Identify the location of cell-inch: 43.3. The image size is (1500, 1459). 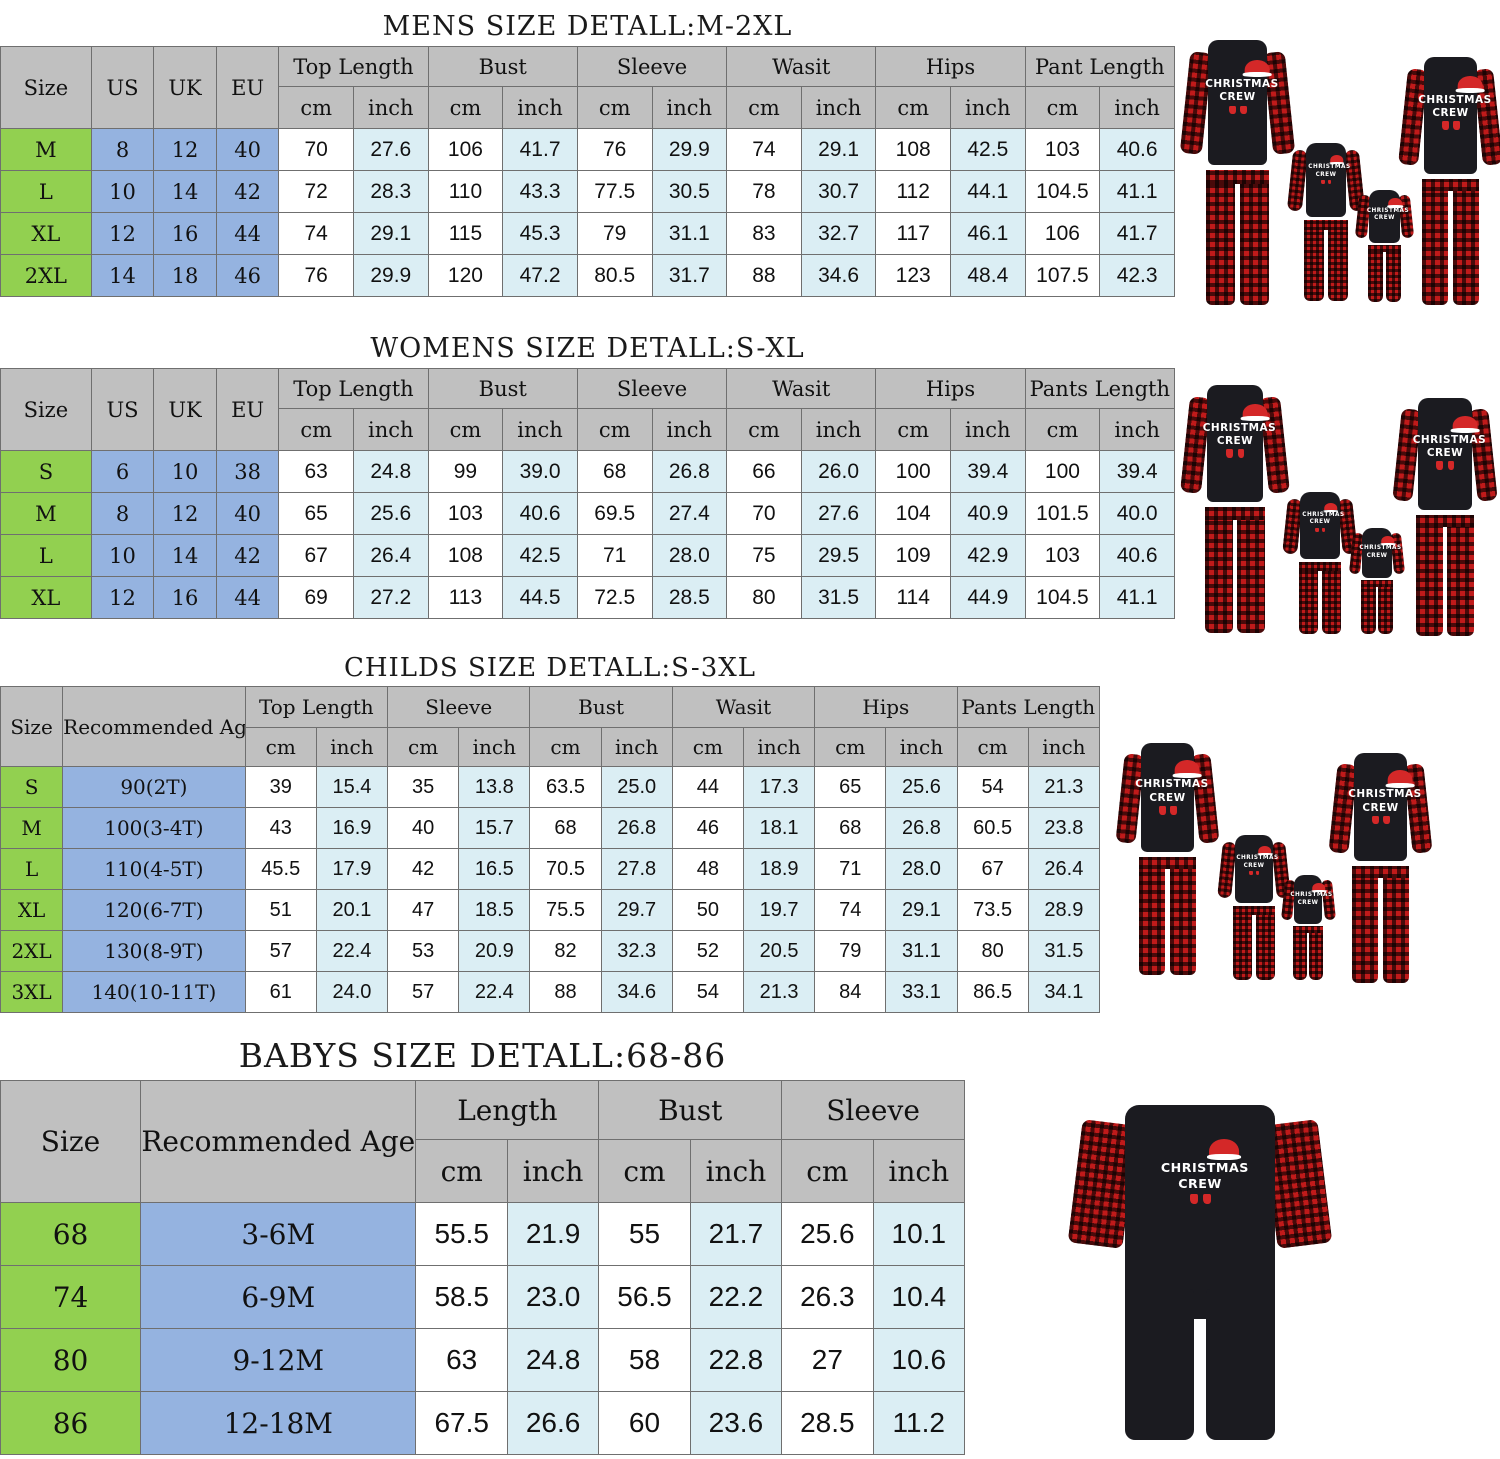
(540, 191).